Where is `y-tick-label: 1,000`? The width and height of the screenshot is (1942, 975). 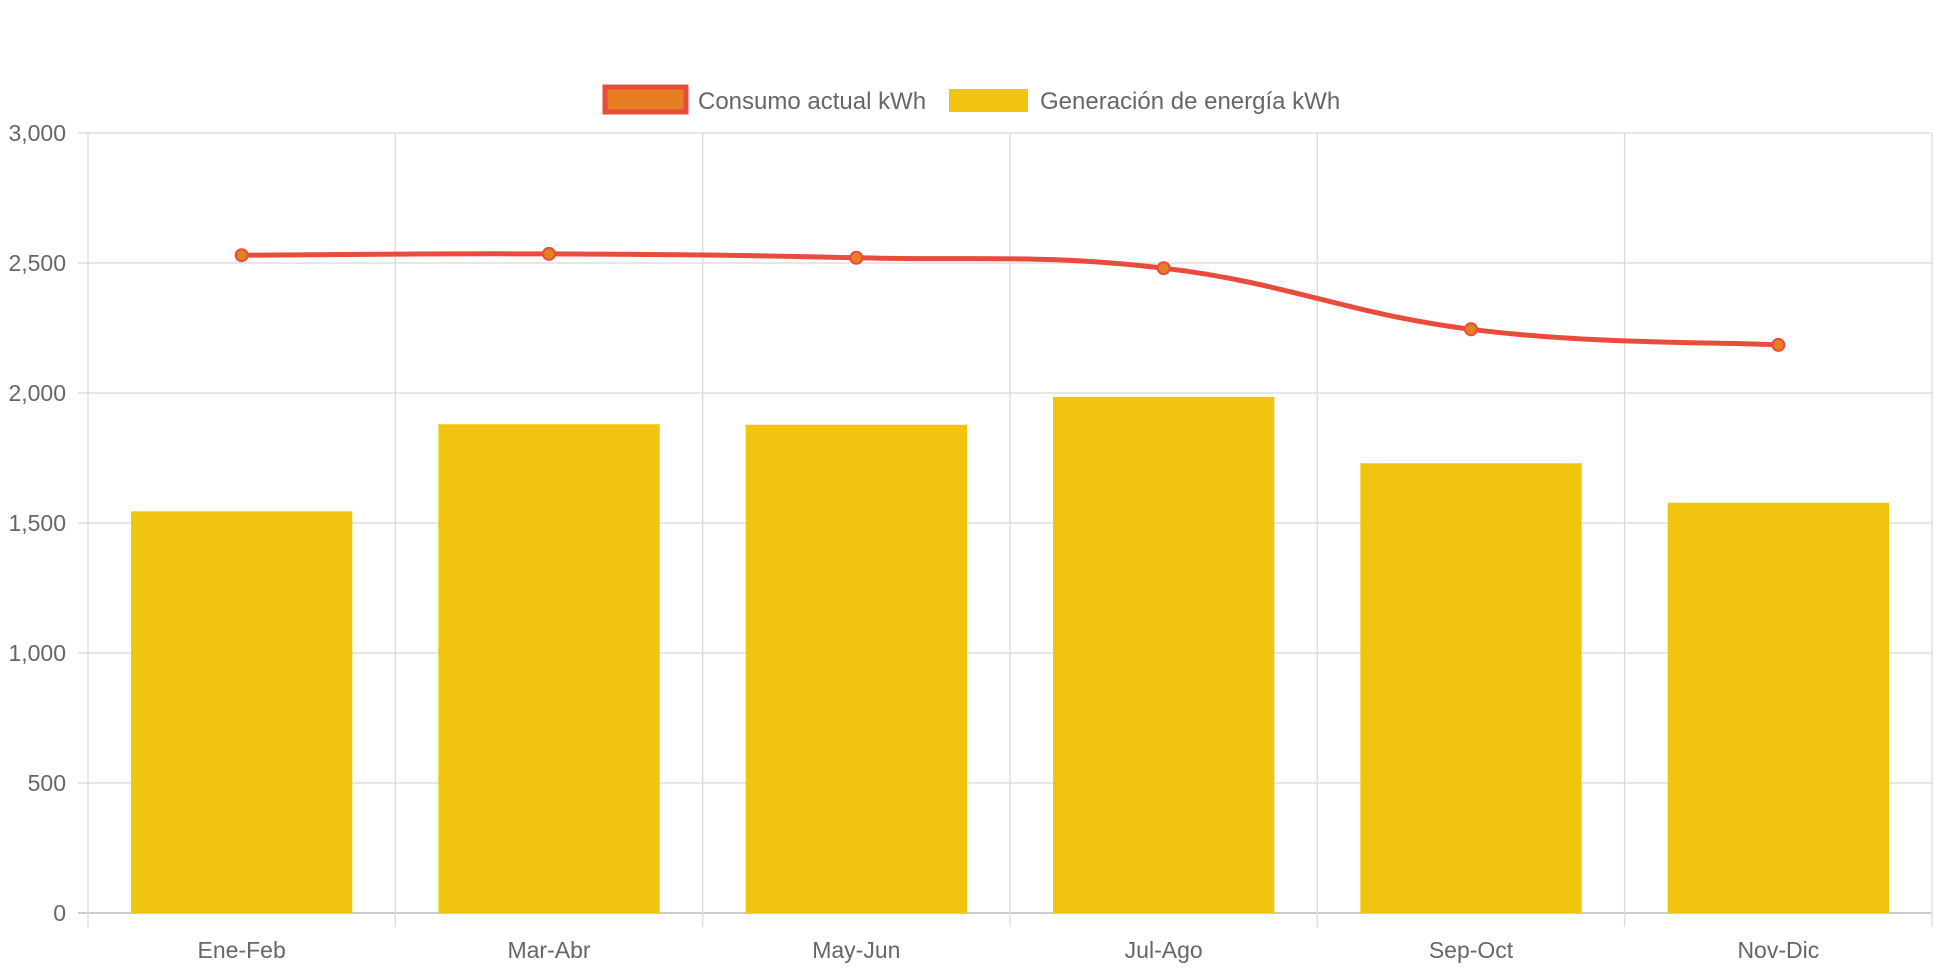 y-tick-label: 1,000 is located at coordinates (37, 653).